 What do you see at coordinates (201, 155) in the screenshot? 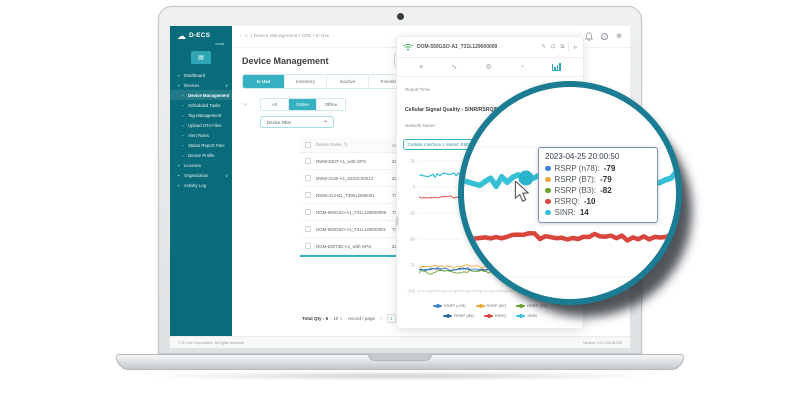
I see `sidebar-item-device-profile: ▫ Device Profile` at bounding box center [201, 155].